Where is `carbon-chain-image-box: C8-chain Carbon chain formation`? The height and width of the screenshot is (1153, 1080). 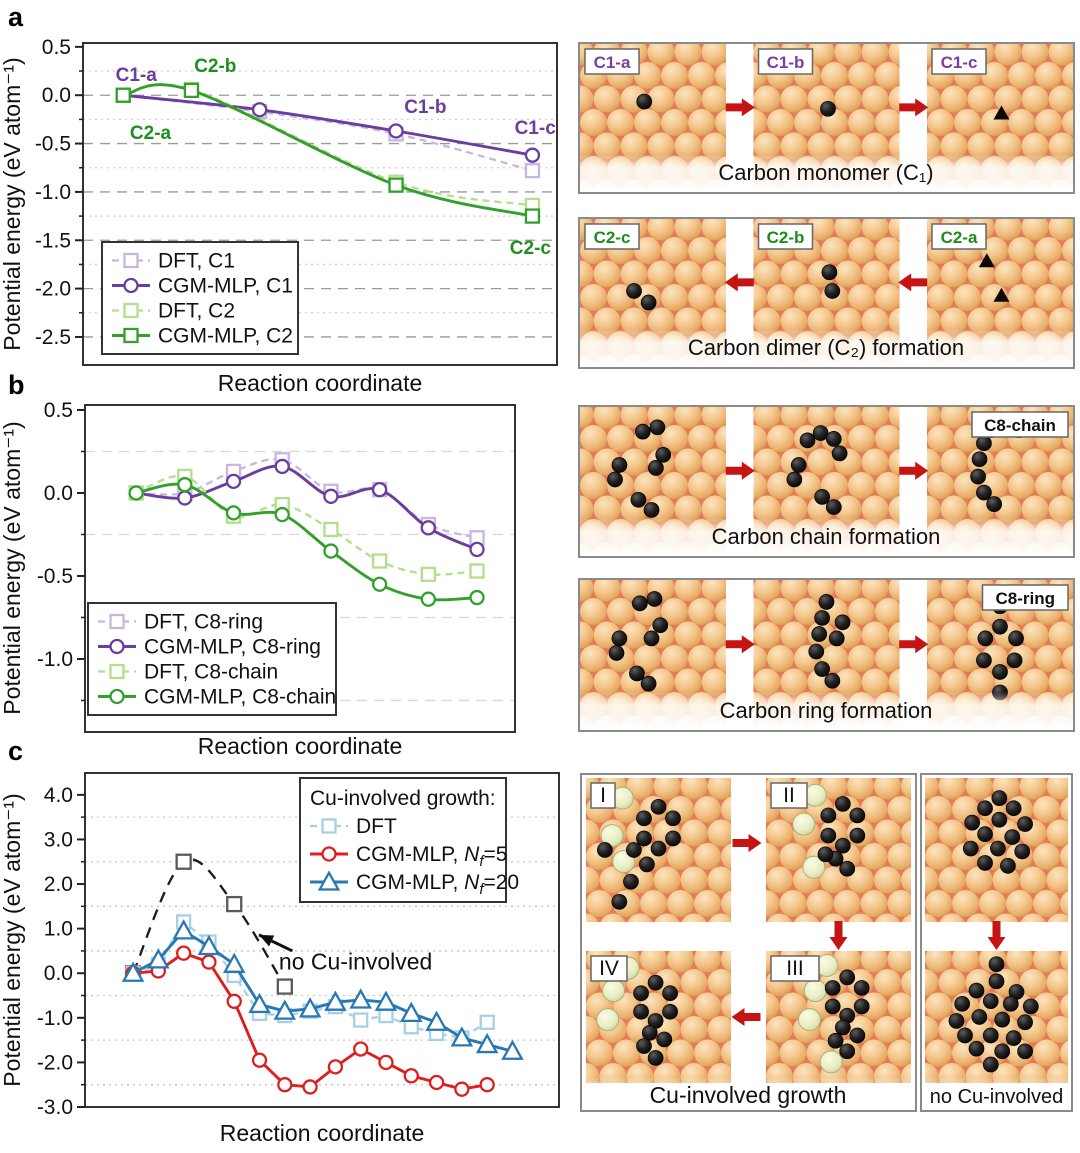
carbon-chain-image-box: C8-chain Carbon chain formation is located at coordinates (826, 481).